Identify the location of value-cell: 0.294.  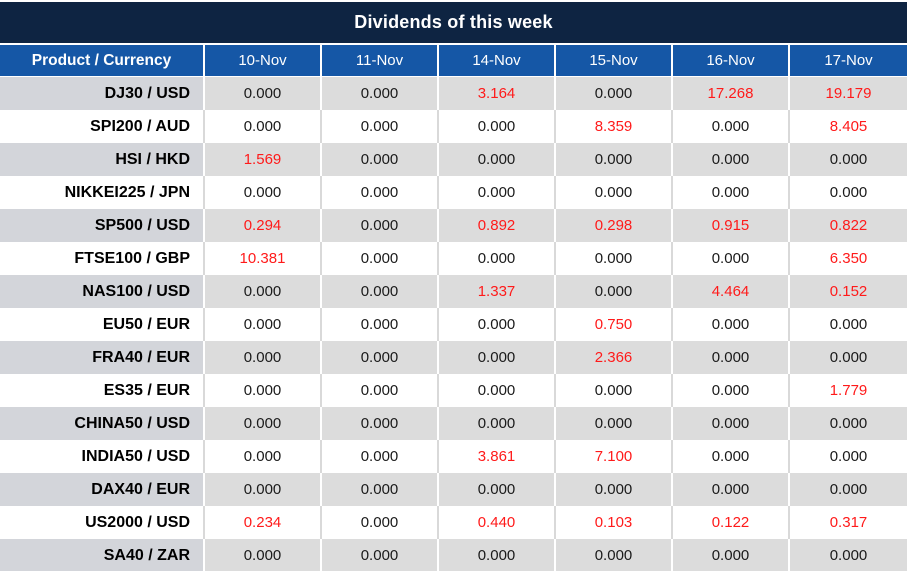
(263, 225).